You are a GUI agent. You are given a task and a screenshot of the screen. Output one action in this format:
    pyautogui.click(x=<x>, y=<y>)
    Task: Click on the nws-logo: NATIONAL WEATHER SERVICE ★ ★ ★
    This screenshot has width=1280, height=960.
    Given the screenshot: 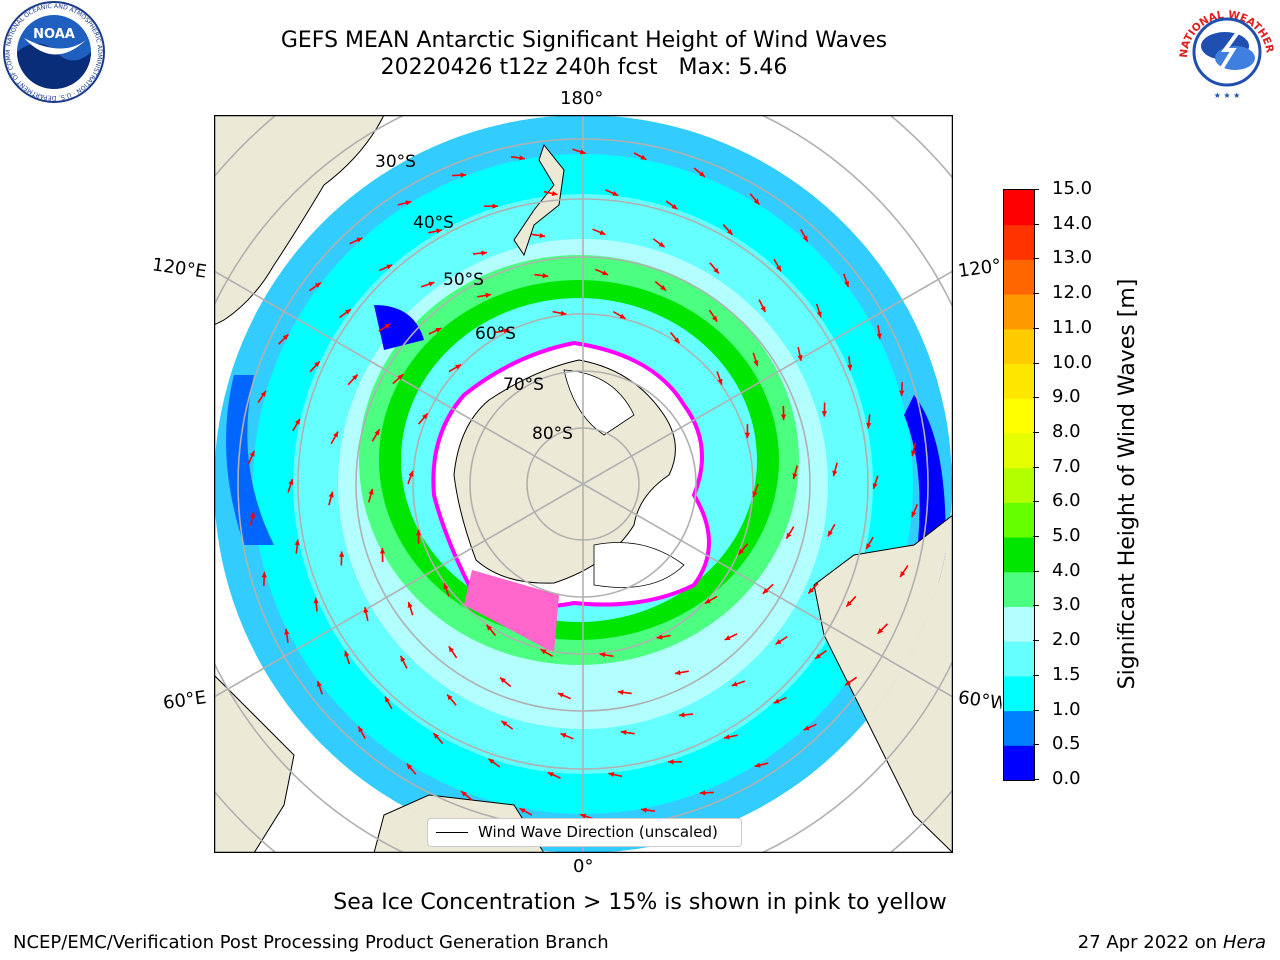 What is the action you would take?
    pyautogui.click(x=1225, y=52)
    